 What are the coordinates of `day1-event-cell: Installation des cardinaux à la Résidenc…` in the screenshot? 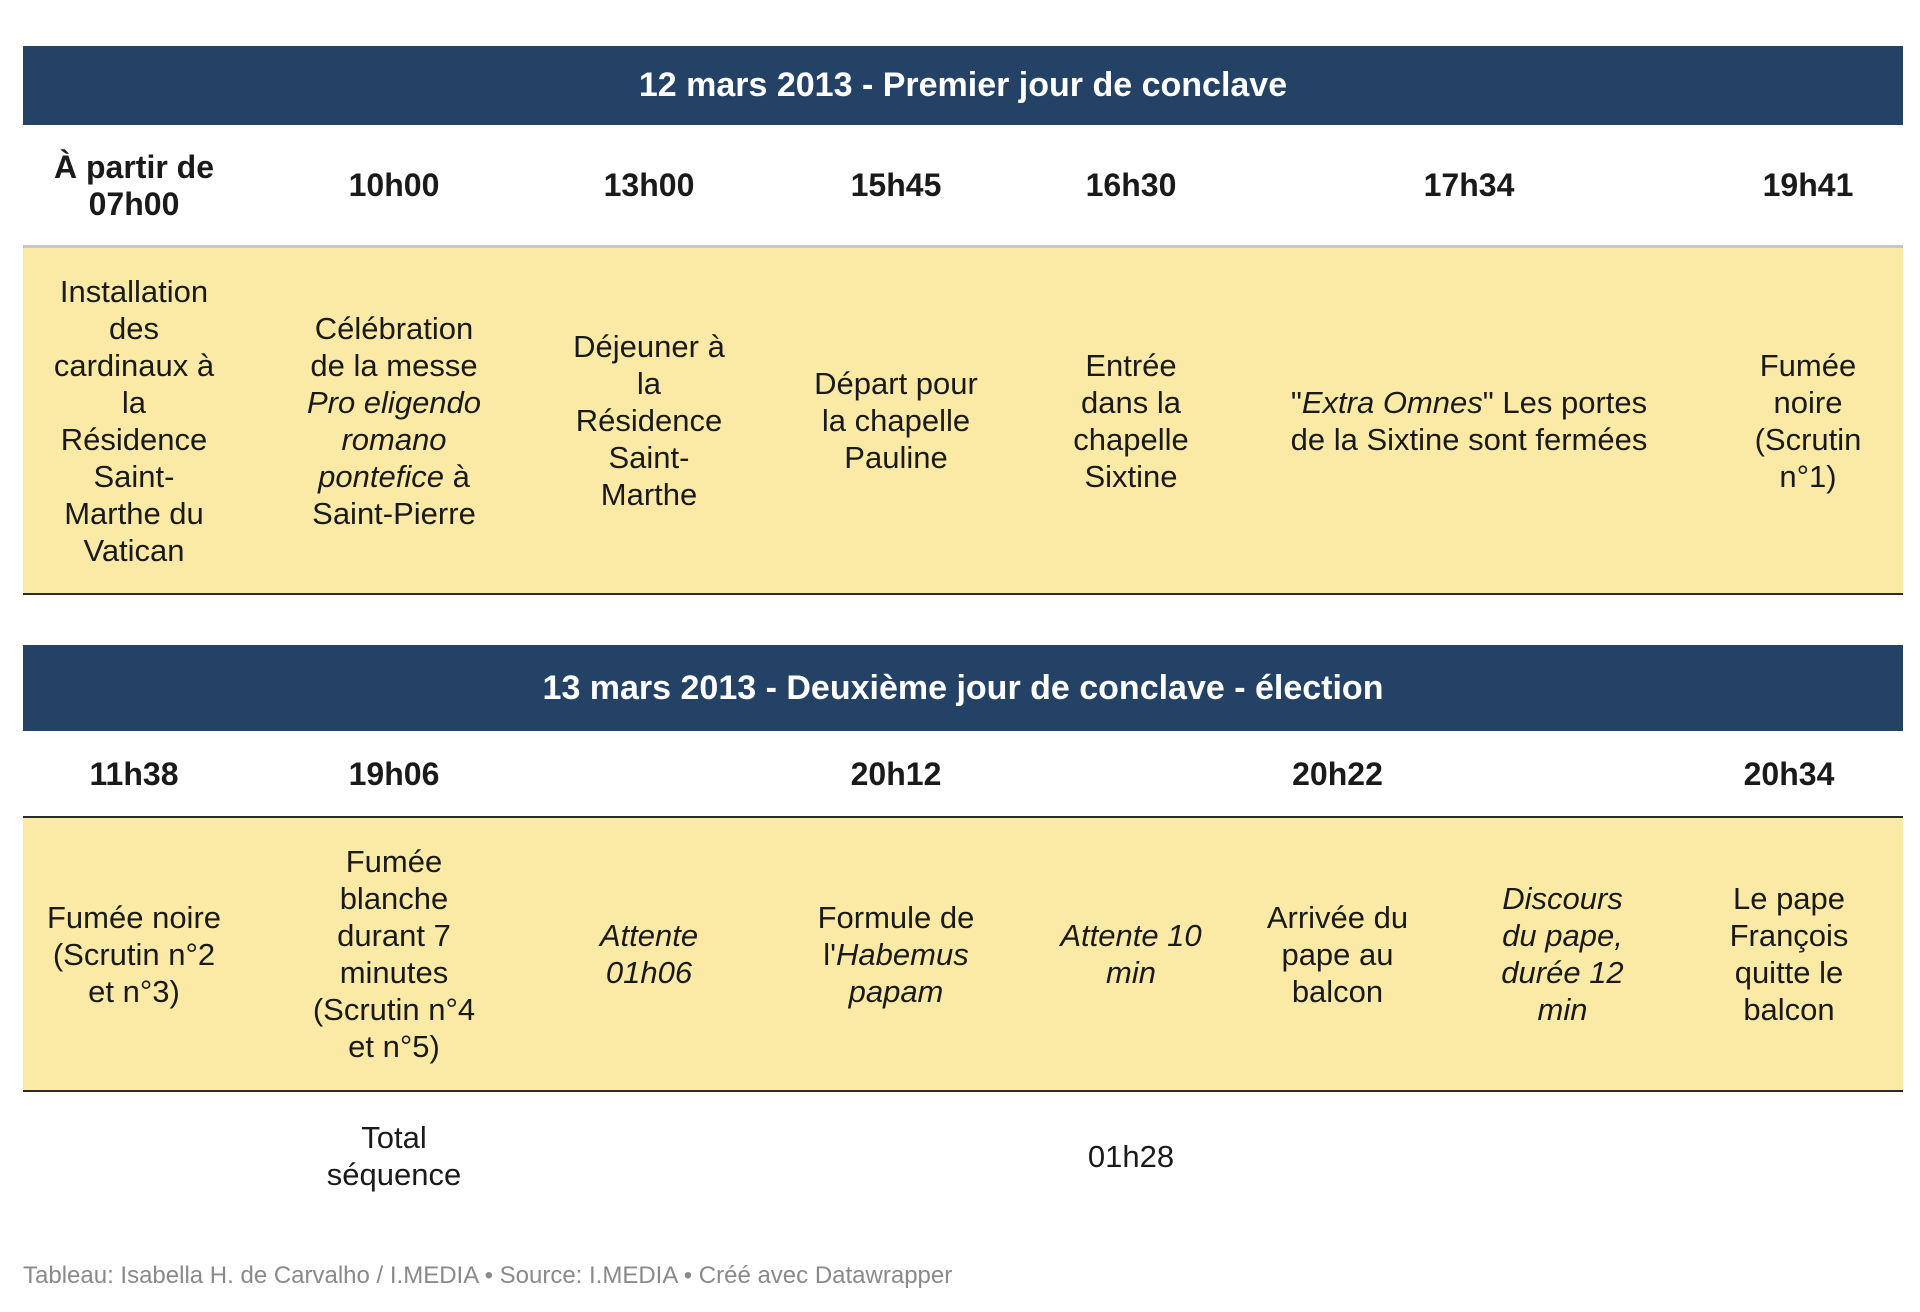 It's located at (134, 420).